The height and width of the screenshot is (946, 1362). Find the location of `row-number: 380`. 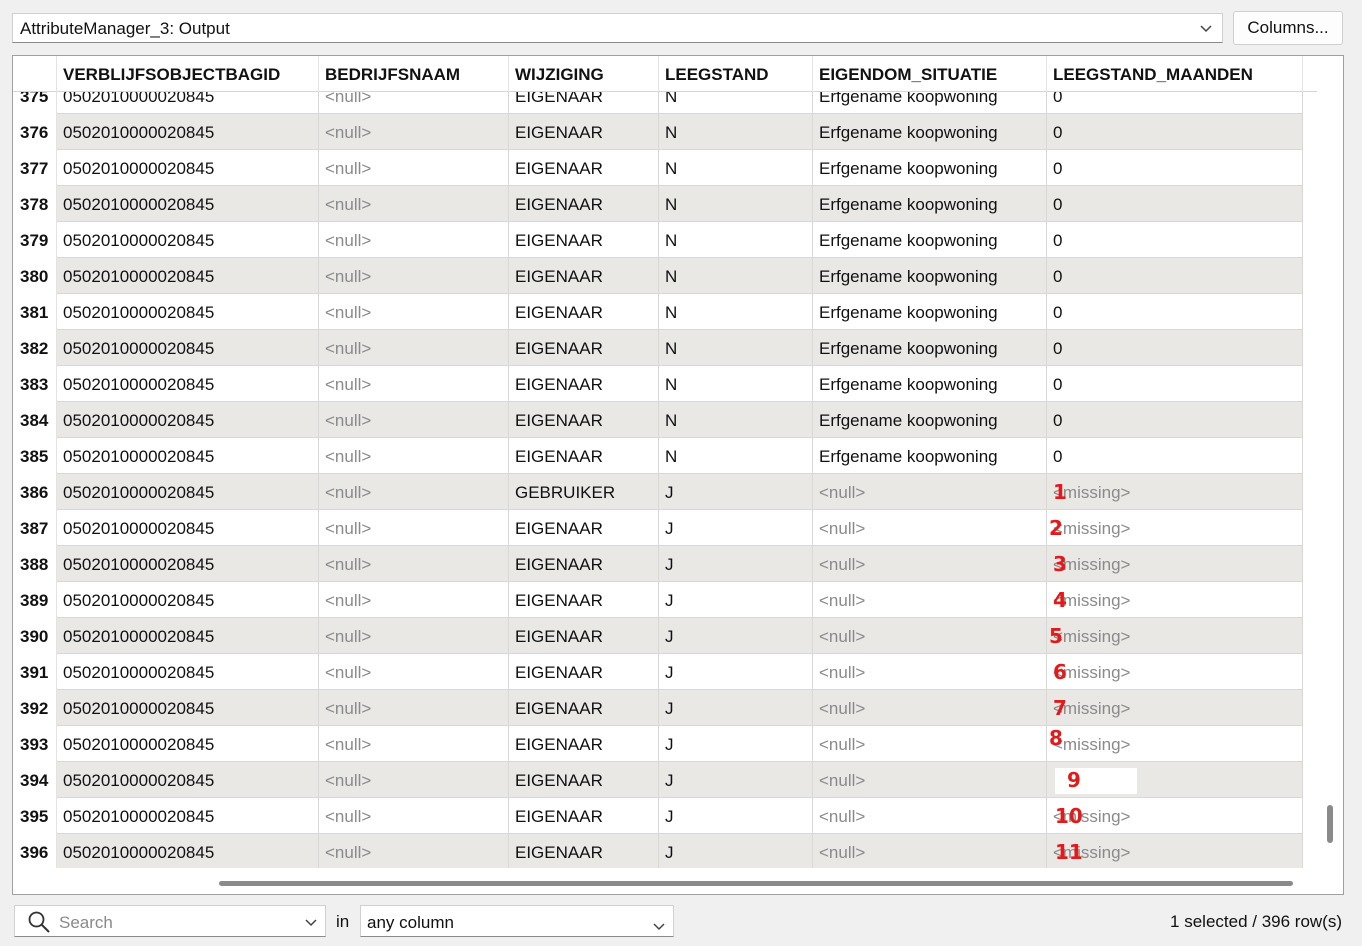

row-number: 380 is located at coordinates (35, 276).